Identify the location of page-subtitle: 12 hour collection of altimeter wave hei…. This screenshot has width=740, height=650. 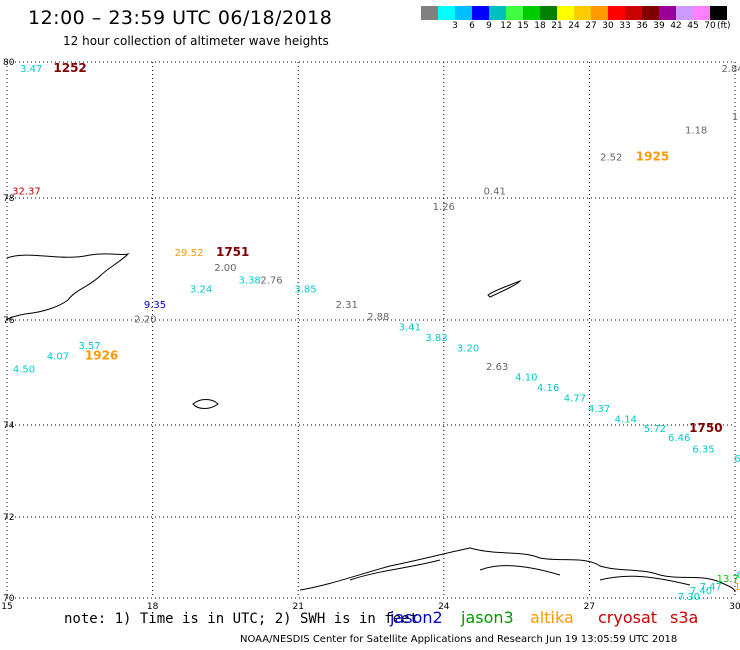
(196, 41).